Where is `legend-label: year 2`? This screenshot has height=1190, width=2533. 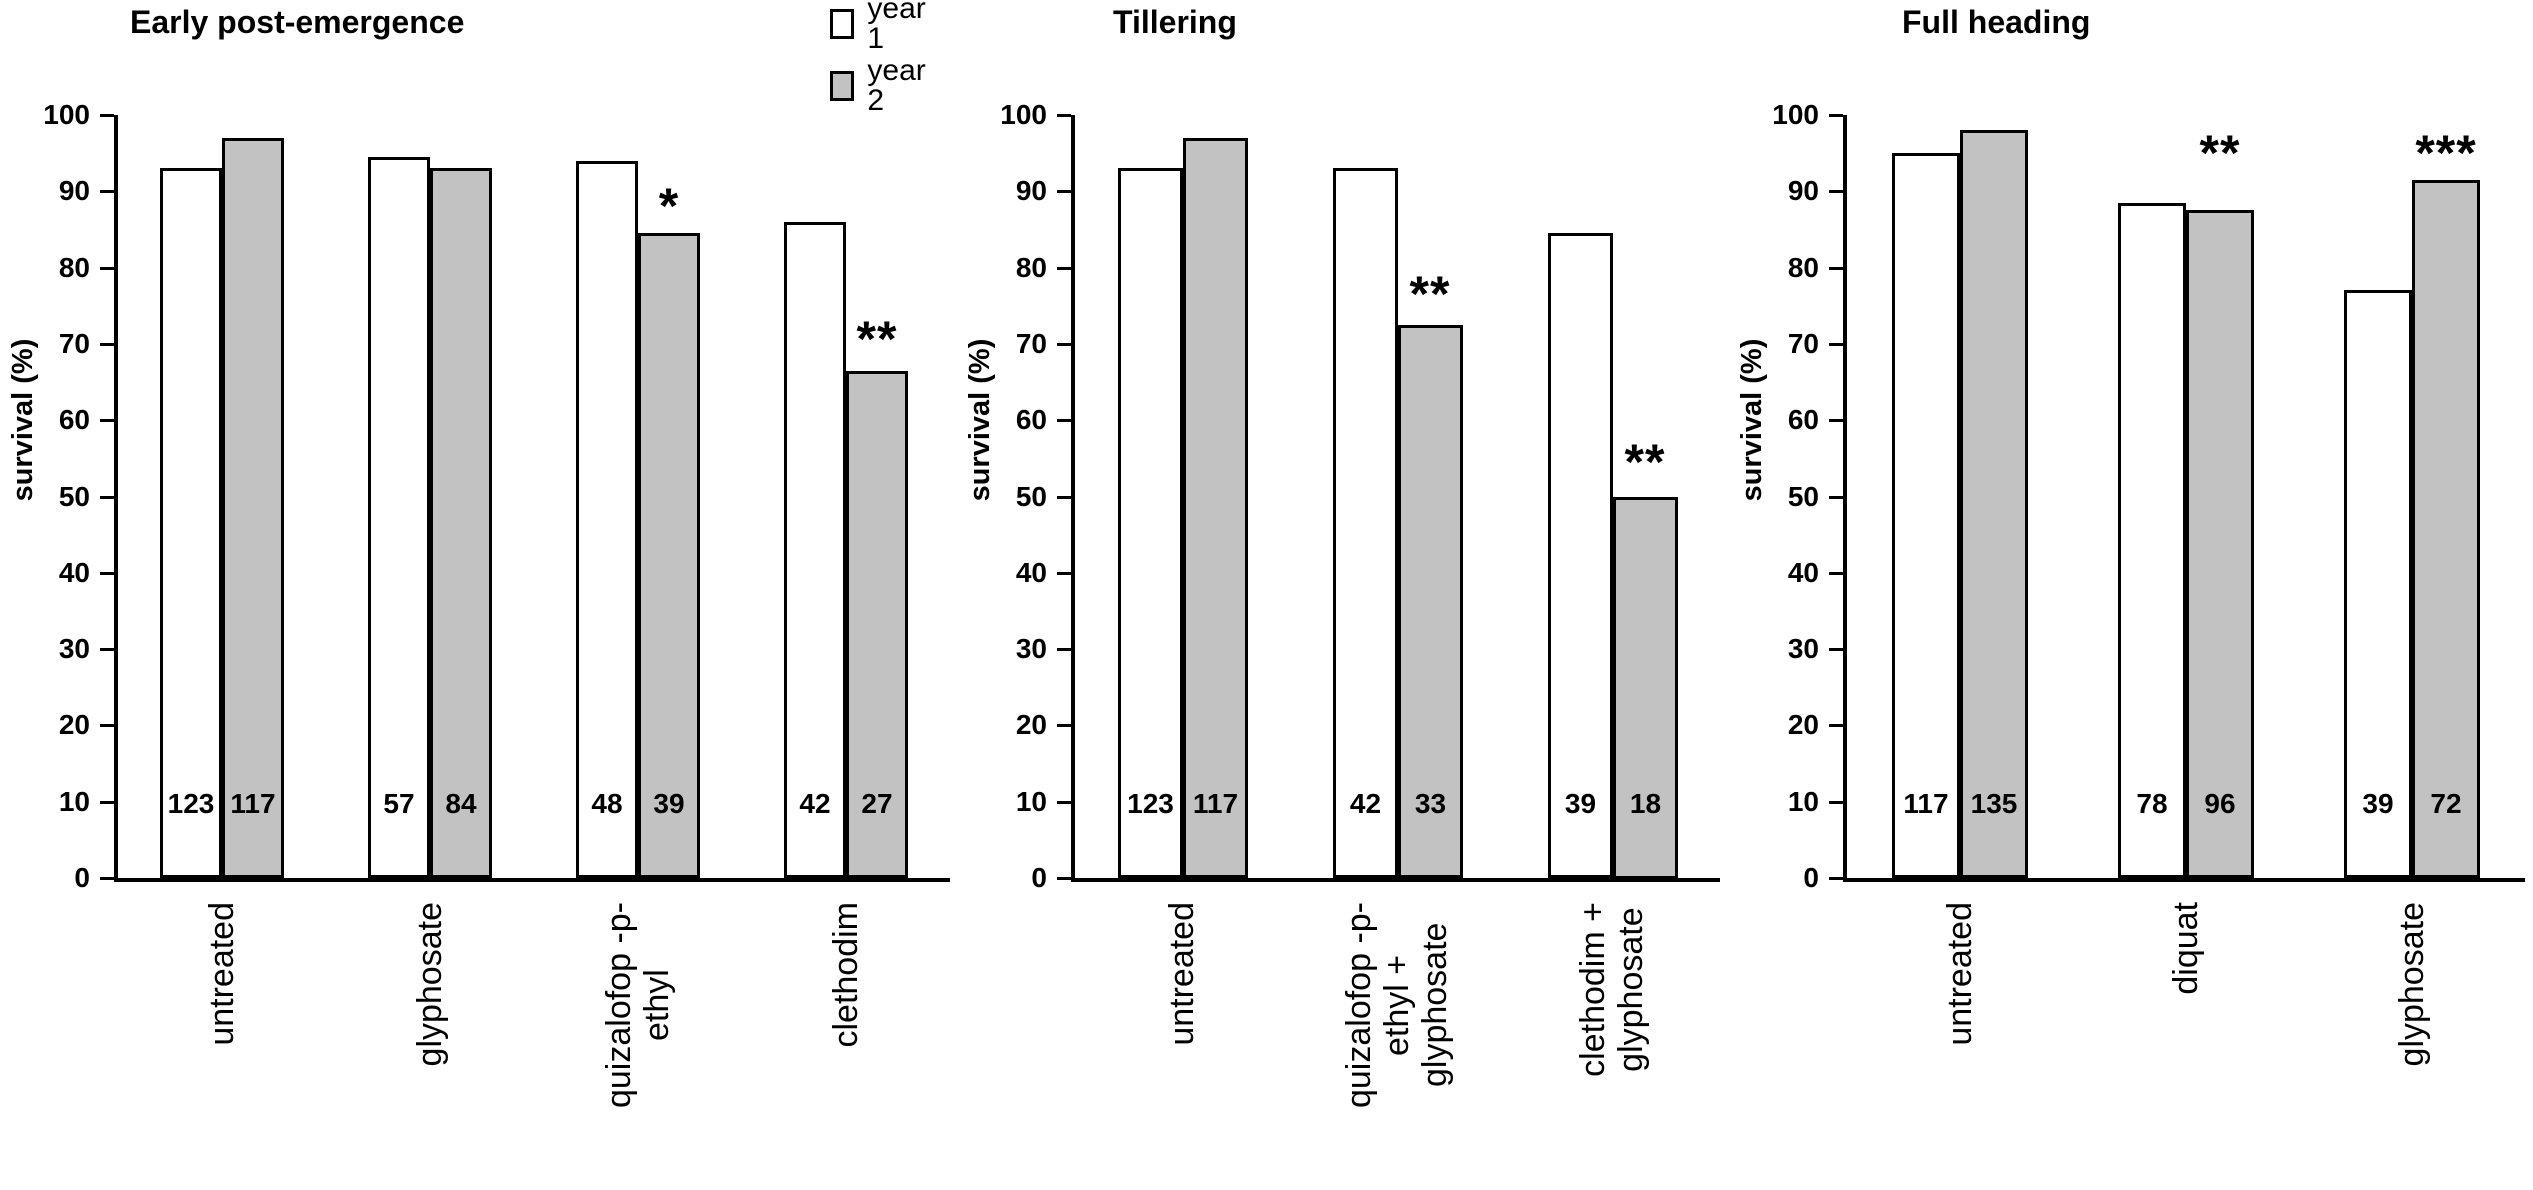 legend-label: year 2 is located at coordinates (896, 85).